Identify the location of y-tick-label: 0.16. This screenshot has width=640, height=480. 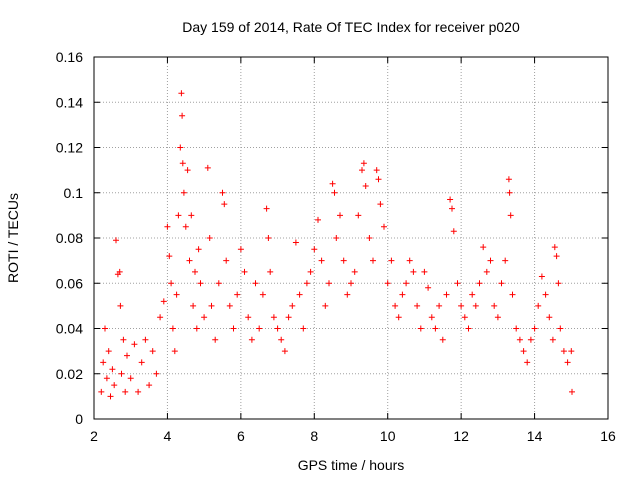
(69, 57).